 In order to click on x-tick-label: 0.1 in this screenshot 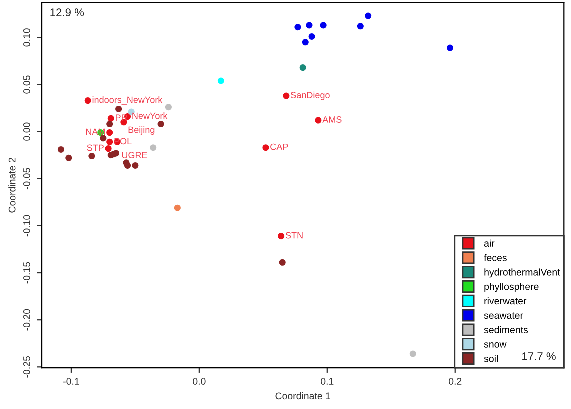, I will do `click(327, 381)`.